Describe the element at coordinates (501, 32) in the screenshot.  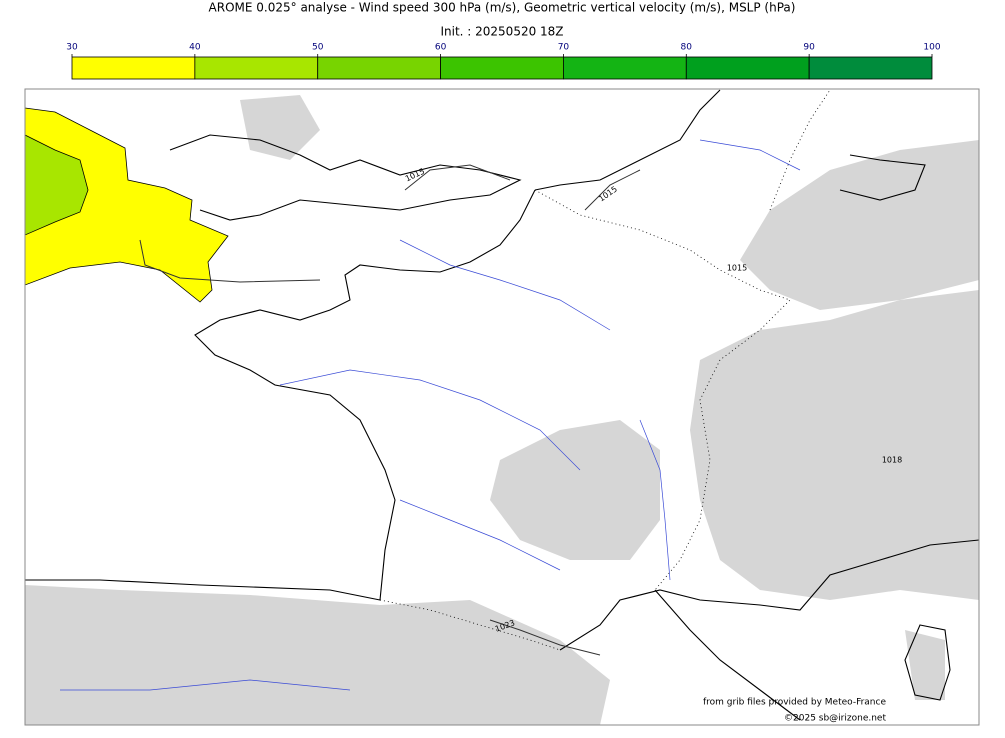
I see `init-time: Init. : 20250520 18Z` at that location.